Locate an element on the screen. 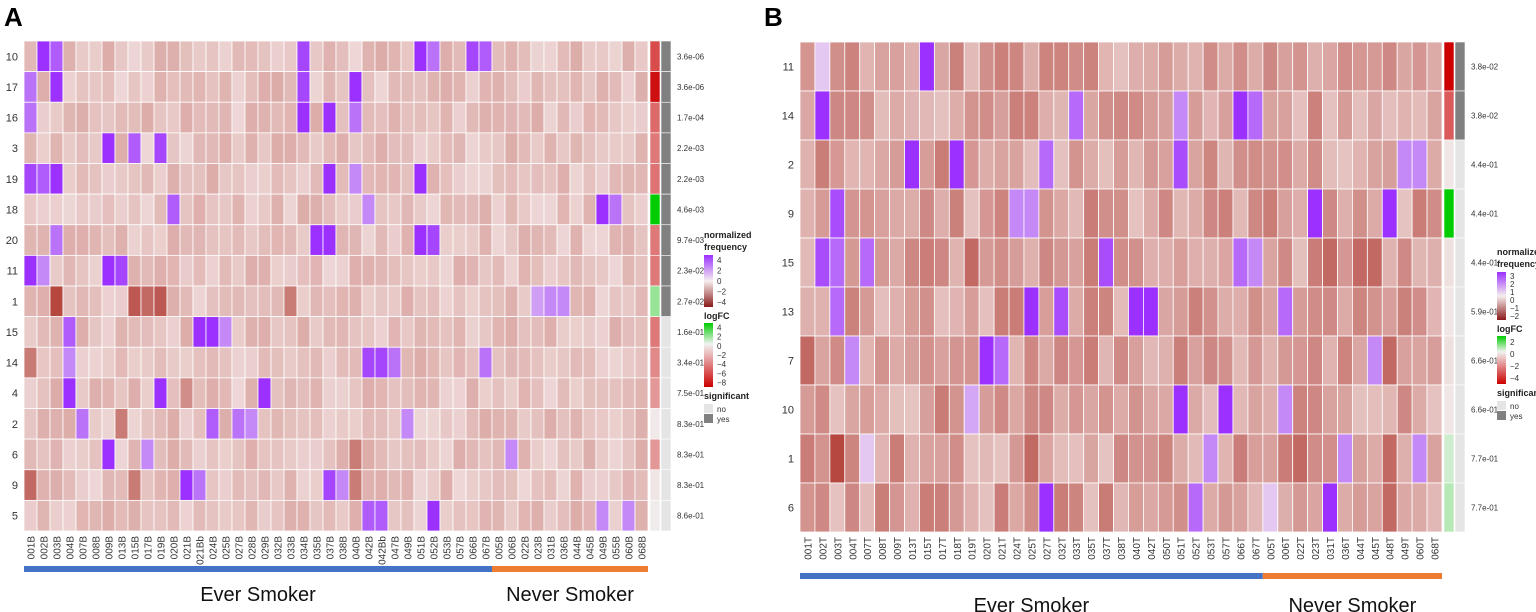 This screenshot has height=612, width=1536. significant-cell is located at coordinates (1460, 360).